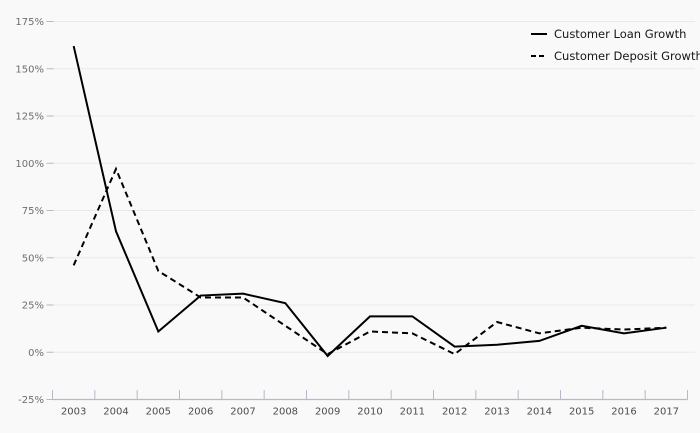 The width and height of the screenshot is (700, 433). Describe the element at coordinates (627, 56) in the screenshot. I see `legend-label-deposit-growth: Customer Deposit Growth` at that location.